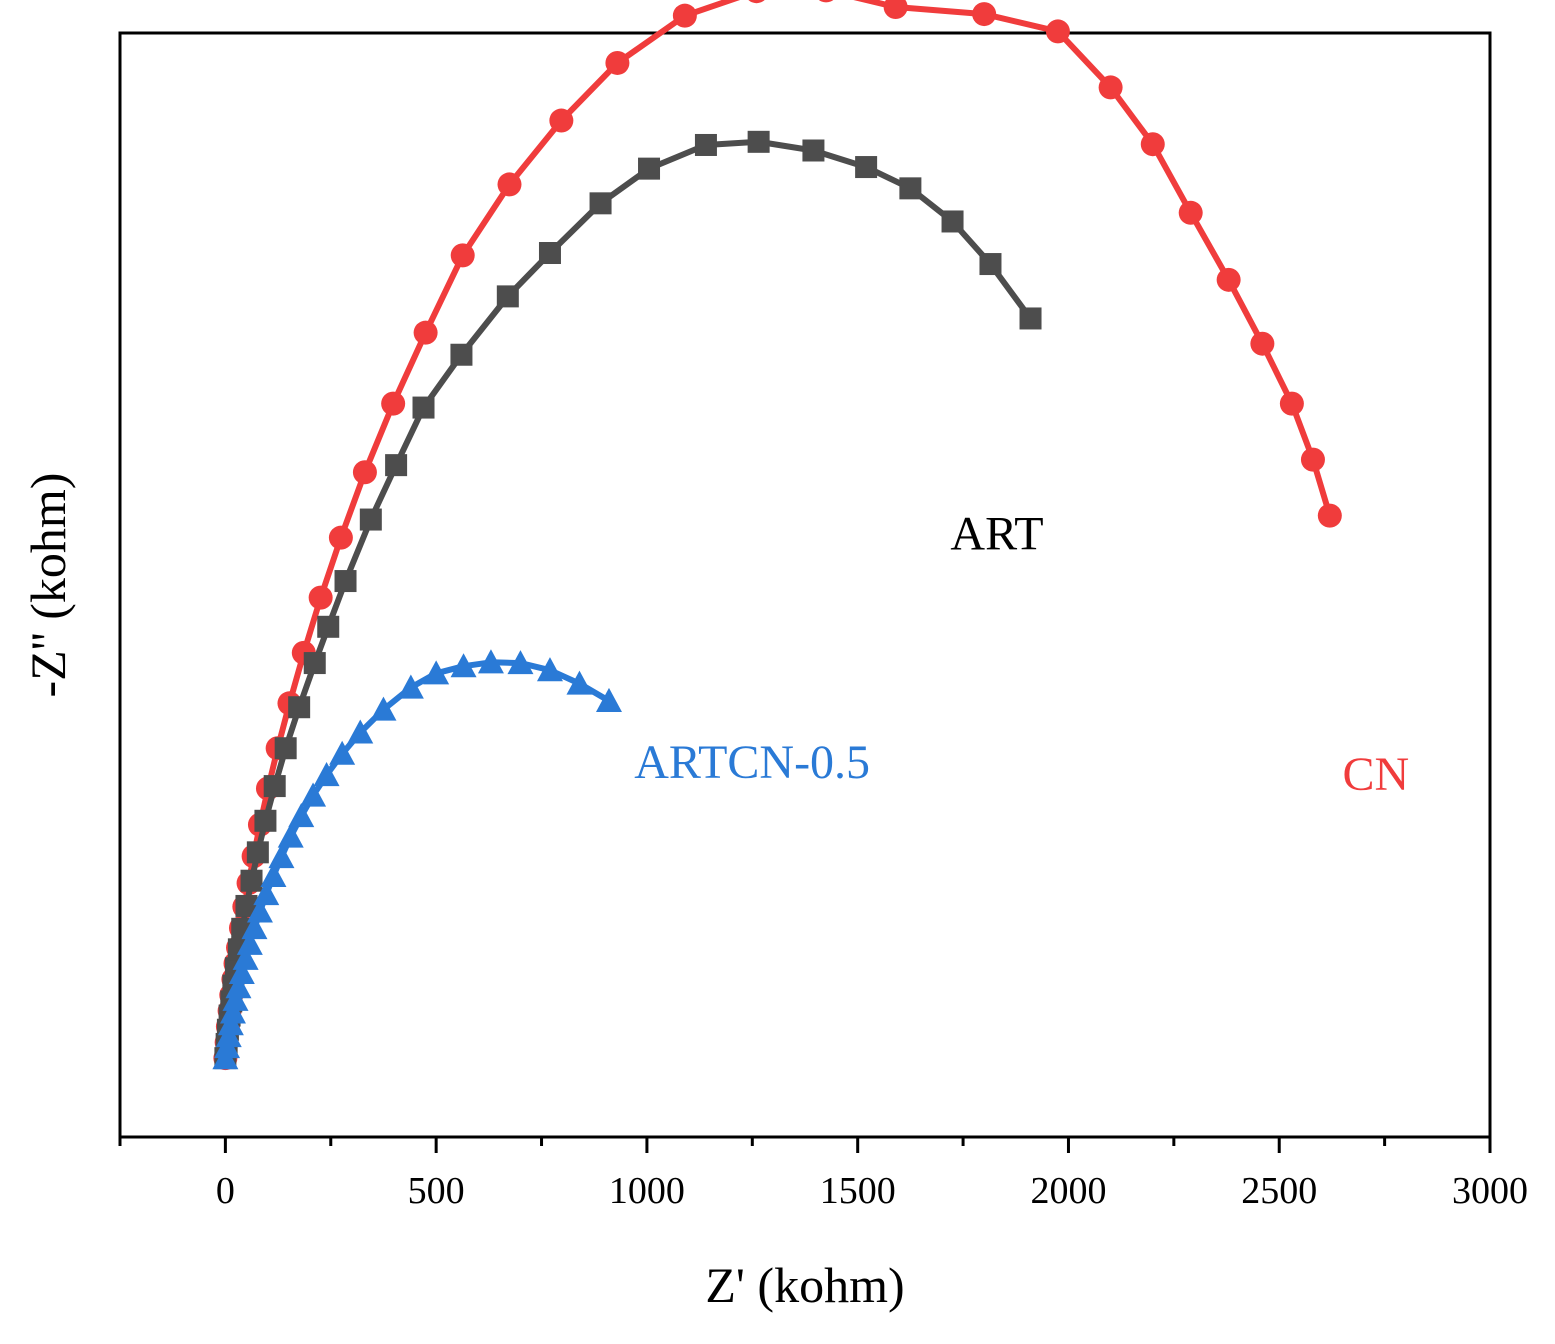 The height and width of the screenshot is (1344, 1555). I want to click on series-labels: CN ART ARTCN-0.5, so click(1021, 655).